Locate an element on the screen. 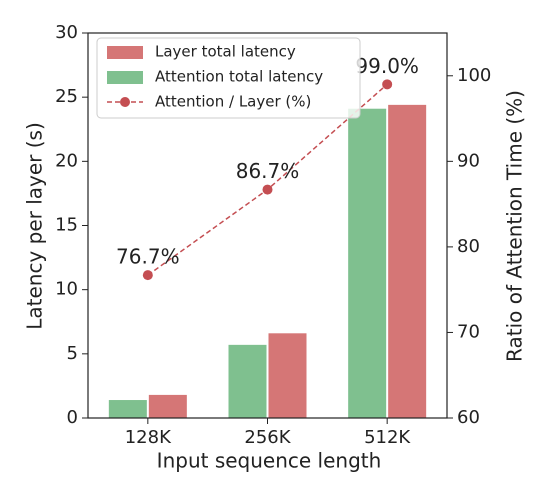 The height and width of the screenshot is (498, 554). y-tick-label: 10 is located at coordinates (66, 289).